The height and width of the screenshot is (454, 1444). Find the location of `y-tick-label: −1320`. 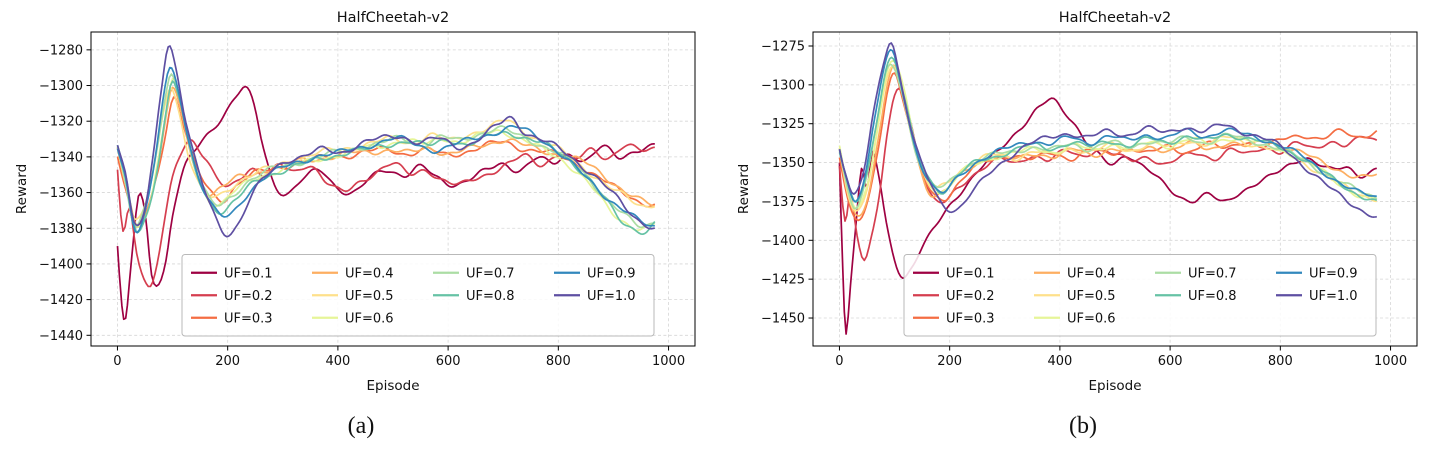

y-tick-label: −1320 is located at coordinates (61, 122).